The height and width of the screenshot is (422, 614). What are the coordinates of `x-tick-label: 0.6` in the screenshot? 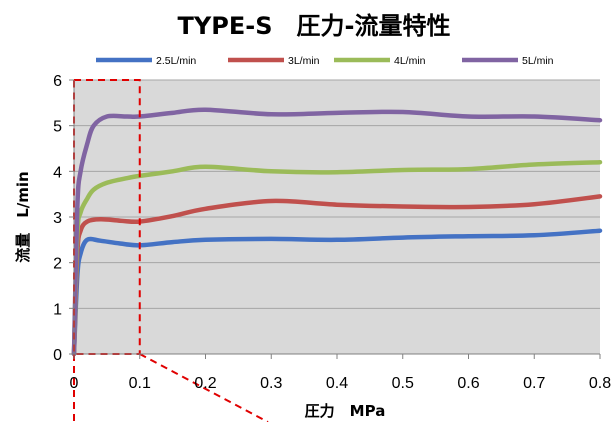 It's located at (468, 383).